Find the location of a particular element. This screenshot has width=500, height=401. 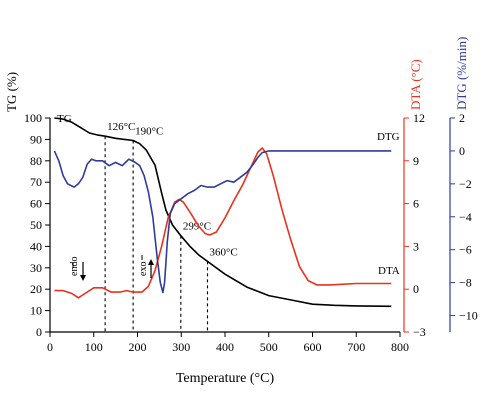

dtg-series-label: DTG is located at coordinates (388, 137).